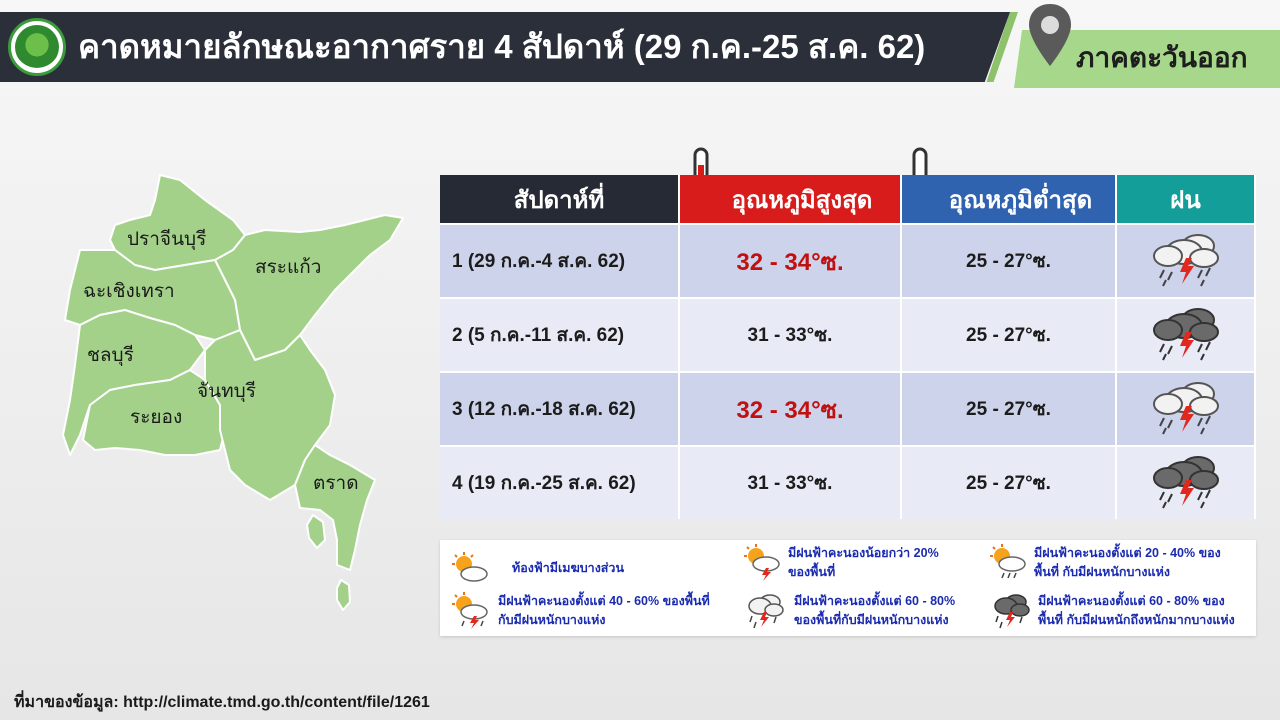 Image resolution: width=1280 pixels, height=720 pixels. What do you see at coordinates (762, 562) in the screenshot?
I see `sun-cloud-lightning-icon` at bounding box center [762, 562].